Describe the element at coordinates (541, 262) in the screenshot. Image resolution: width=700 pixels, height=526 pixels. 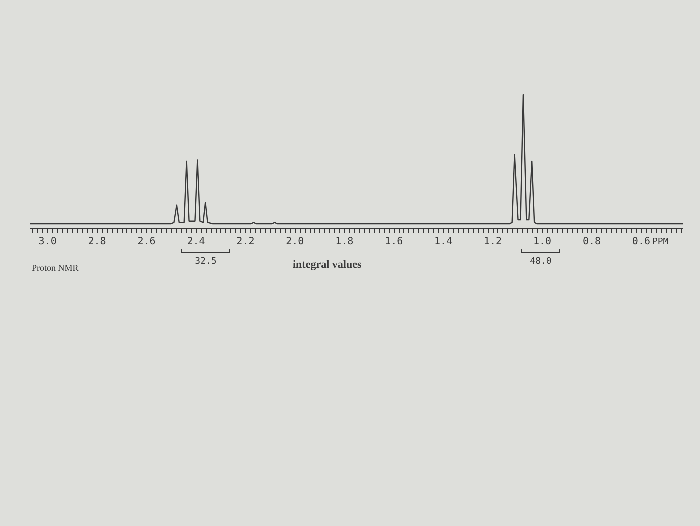
I see `text: 48.0` at that location.